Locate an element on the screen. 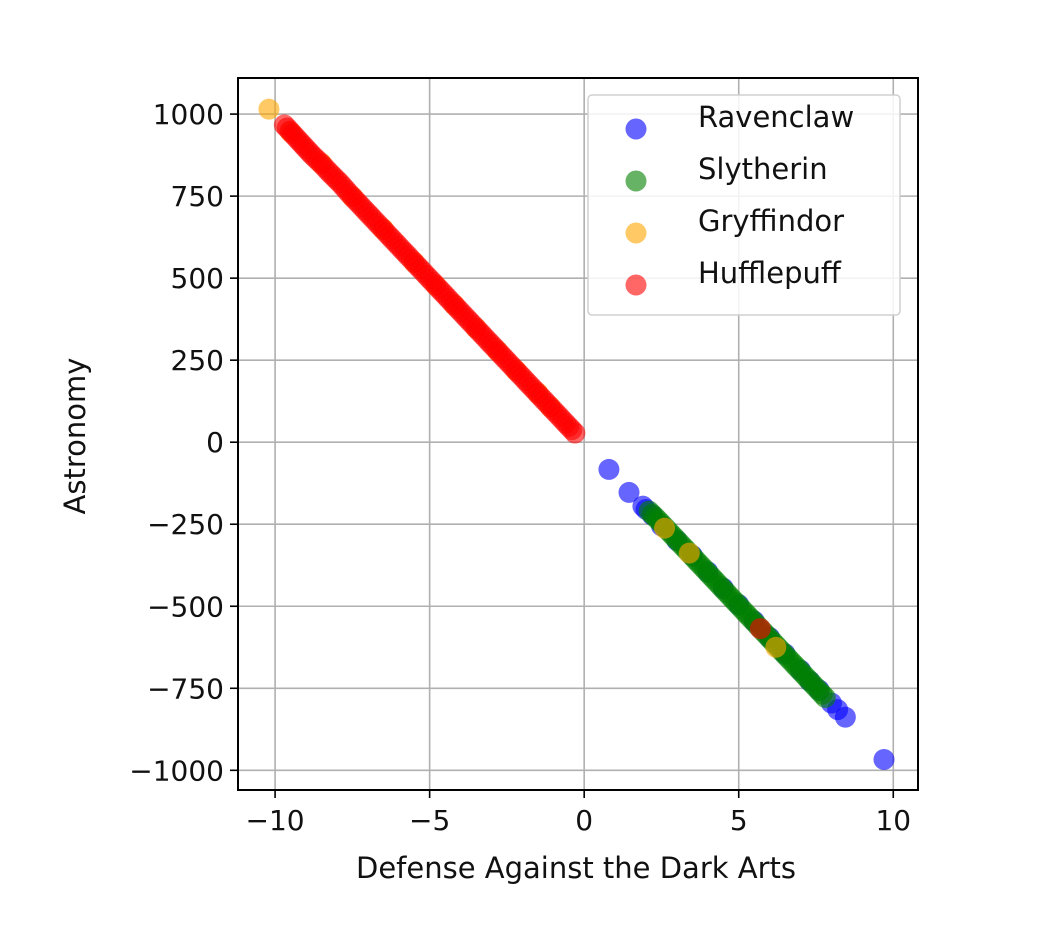 This screenshot has height=932, width=1053. legend-label: Gryffindor is located at coordinates (771, 221).